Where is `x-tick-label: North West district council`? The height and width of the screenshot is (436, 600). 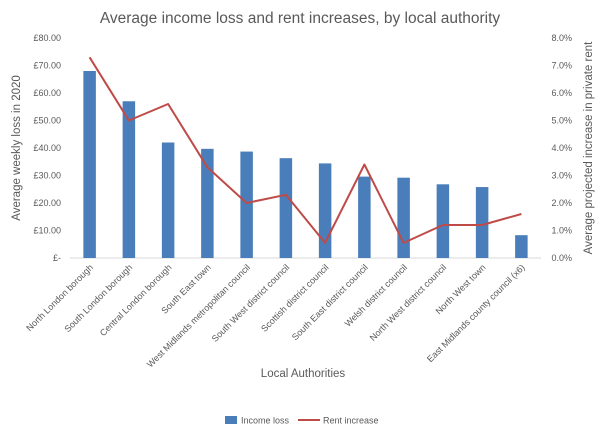
x-tick-label: North West district council is located at coordinates (408, 302).